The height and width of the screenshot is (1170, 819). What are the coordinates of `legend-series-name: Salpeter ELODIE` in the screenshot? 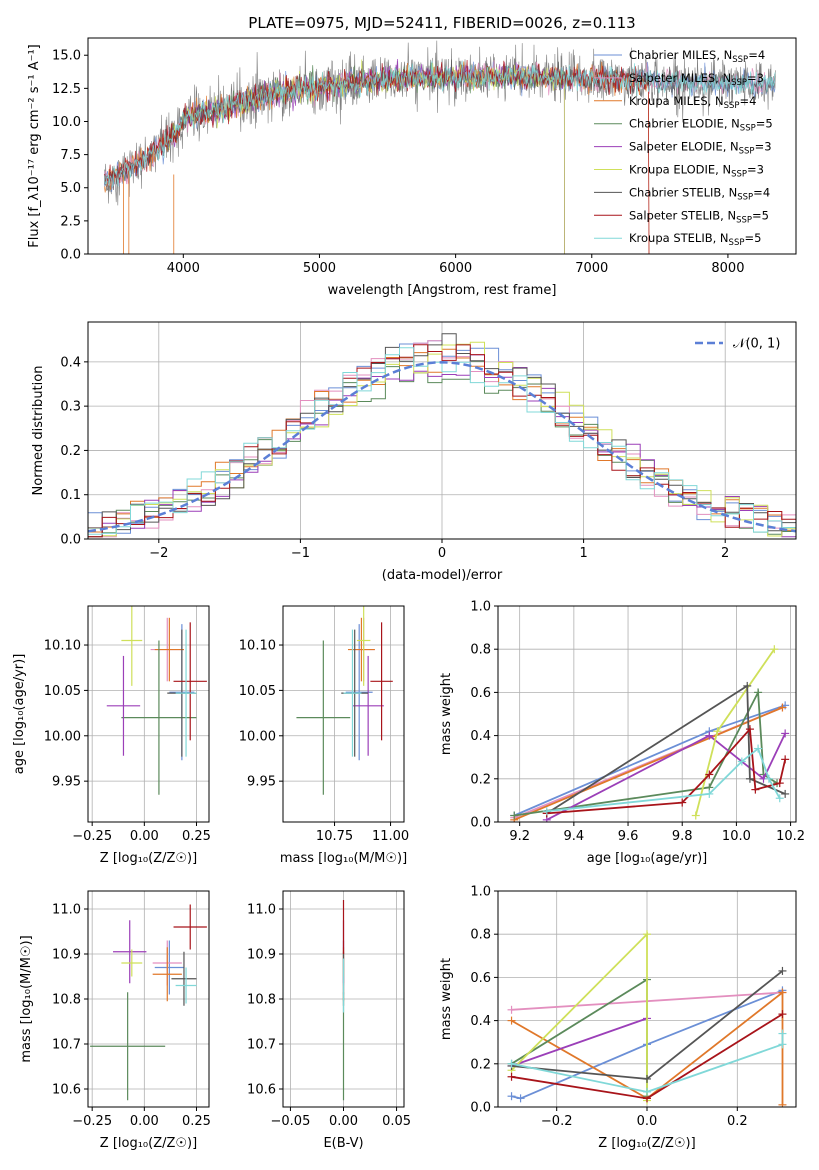 It's located at (676, 147).